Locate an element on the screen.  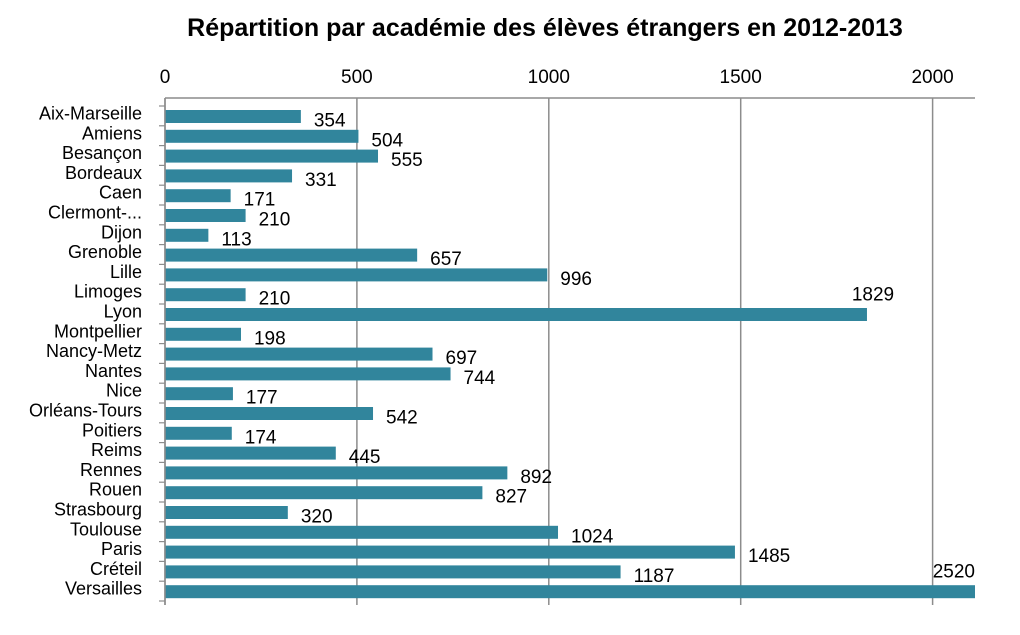
category-label: Rennes is located at coordinates (111, 470).